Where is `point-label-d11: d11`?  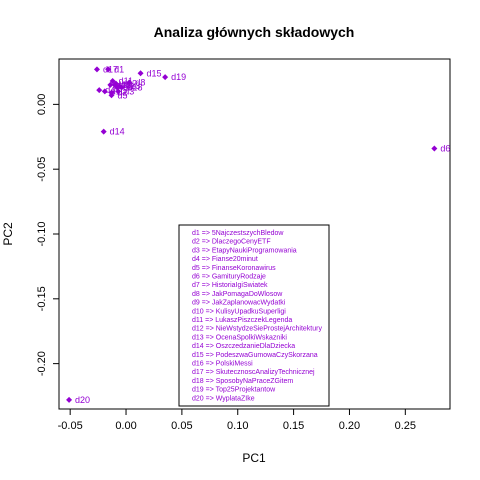
point-label-d11: d11 is located at coordinates (126, 81).